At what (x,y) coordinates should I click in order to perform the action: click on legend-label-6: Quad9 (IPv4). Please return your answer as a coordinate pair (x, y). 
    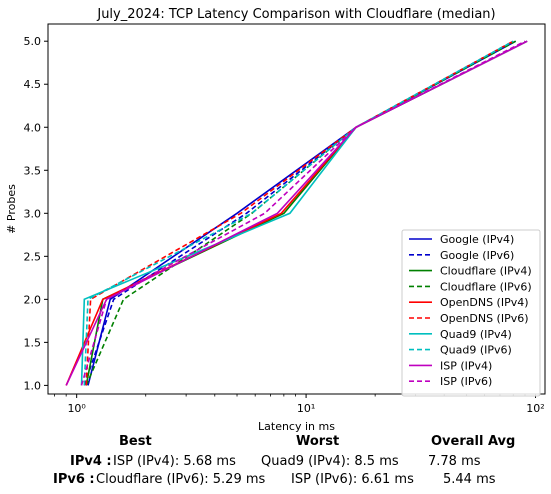
    Looking at the image, I should click on (476, 334).